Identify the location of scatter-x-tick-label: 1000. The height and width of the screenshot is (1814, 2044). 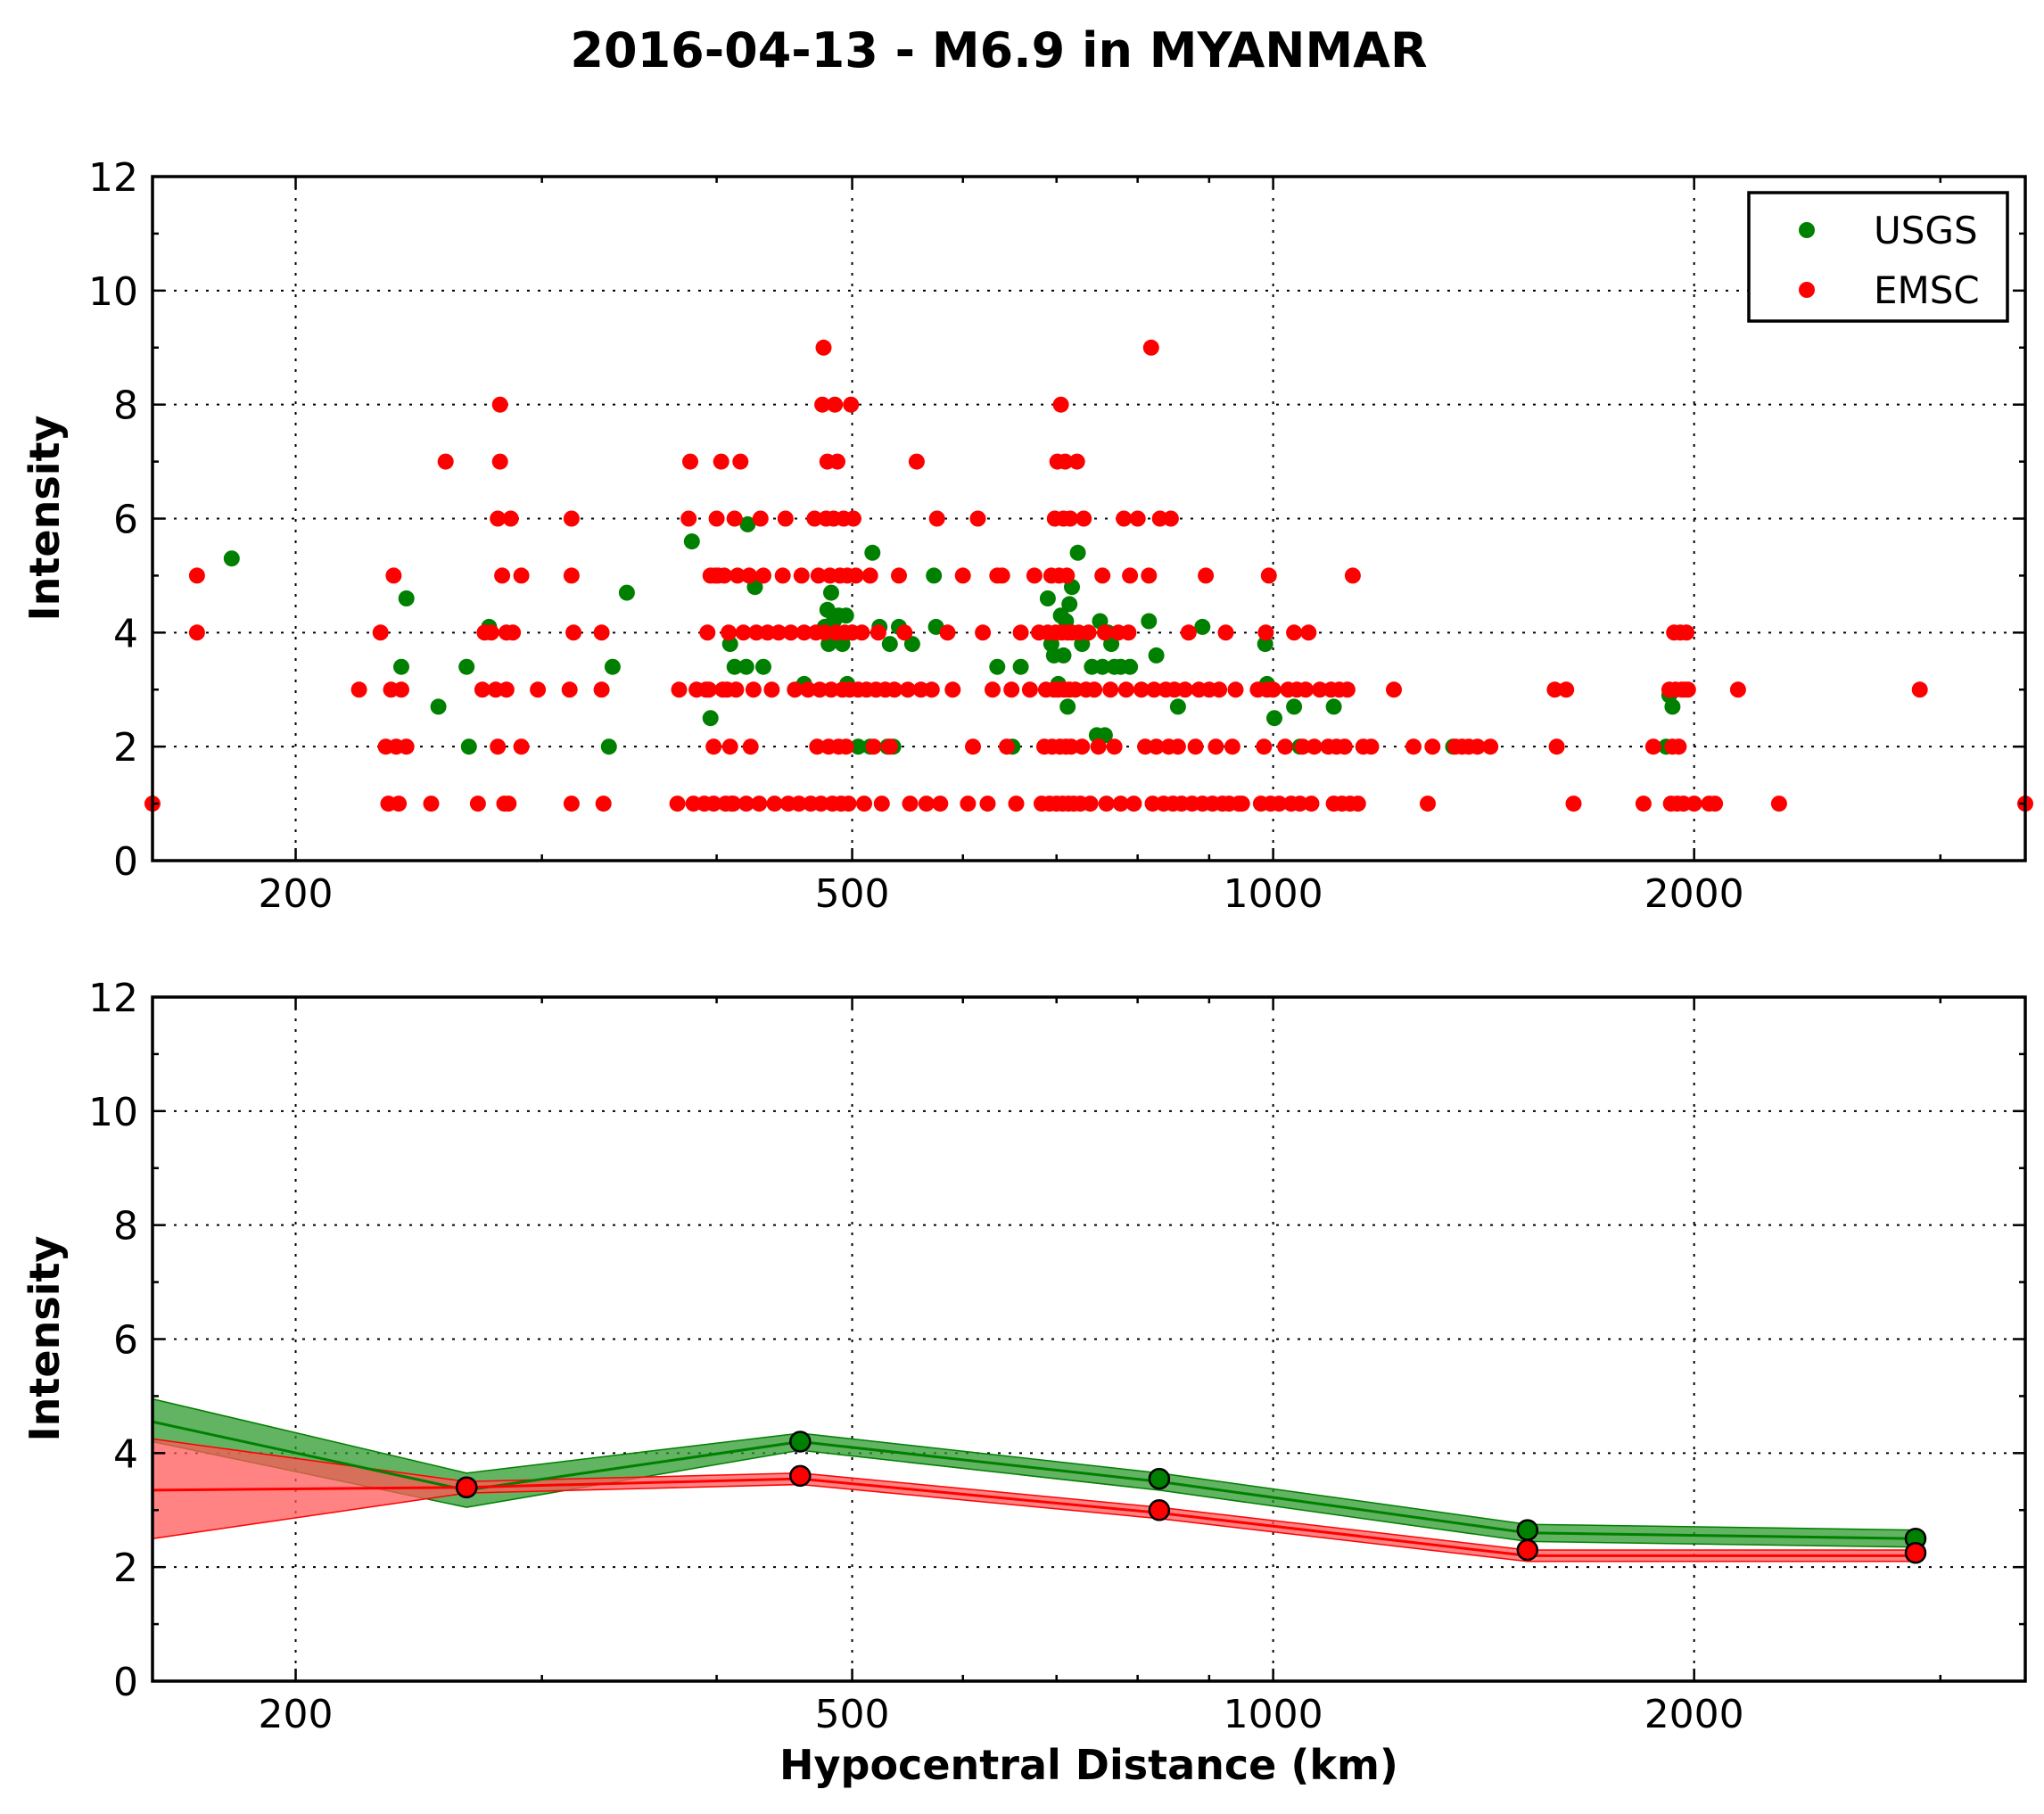
(1274, 894).